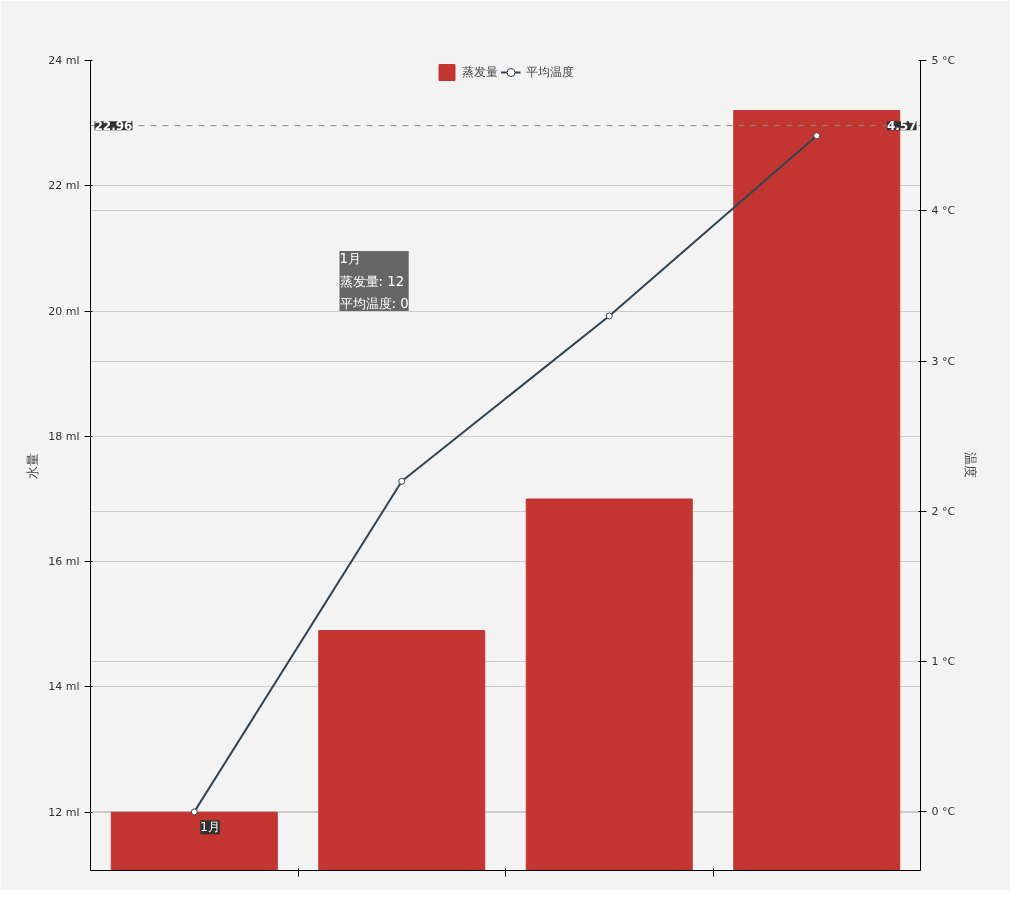 The width and height of the screenshot is (1017, 907). Describe the element at coordinates (64, 60) in the screenshot. I see `y-tick-label: 24 ml` at that location.